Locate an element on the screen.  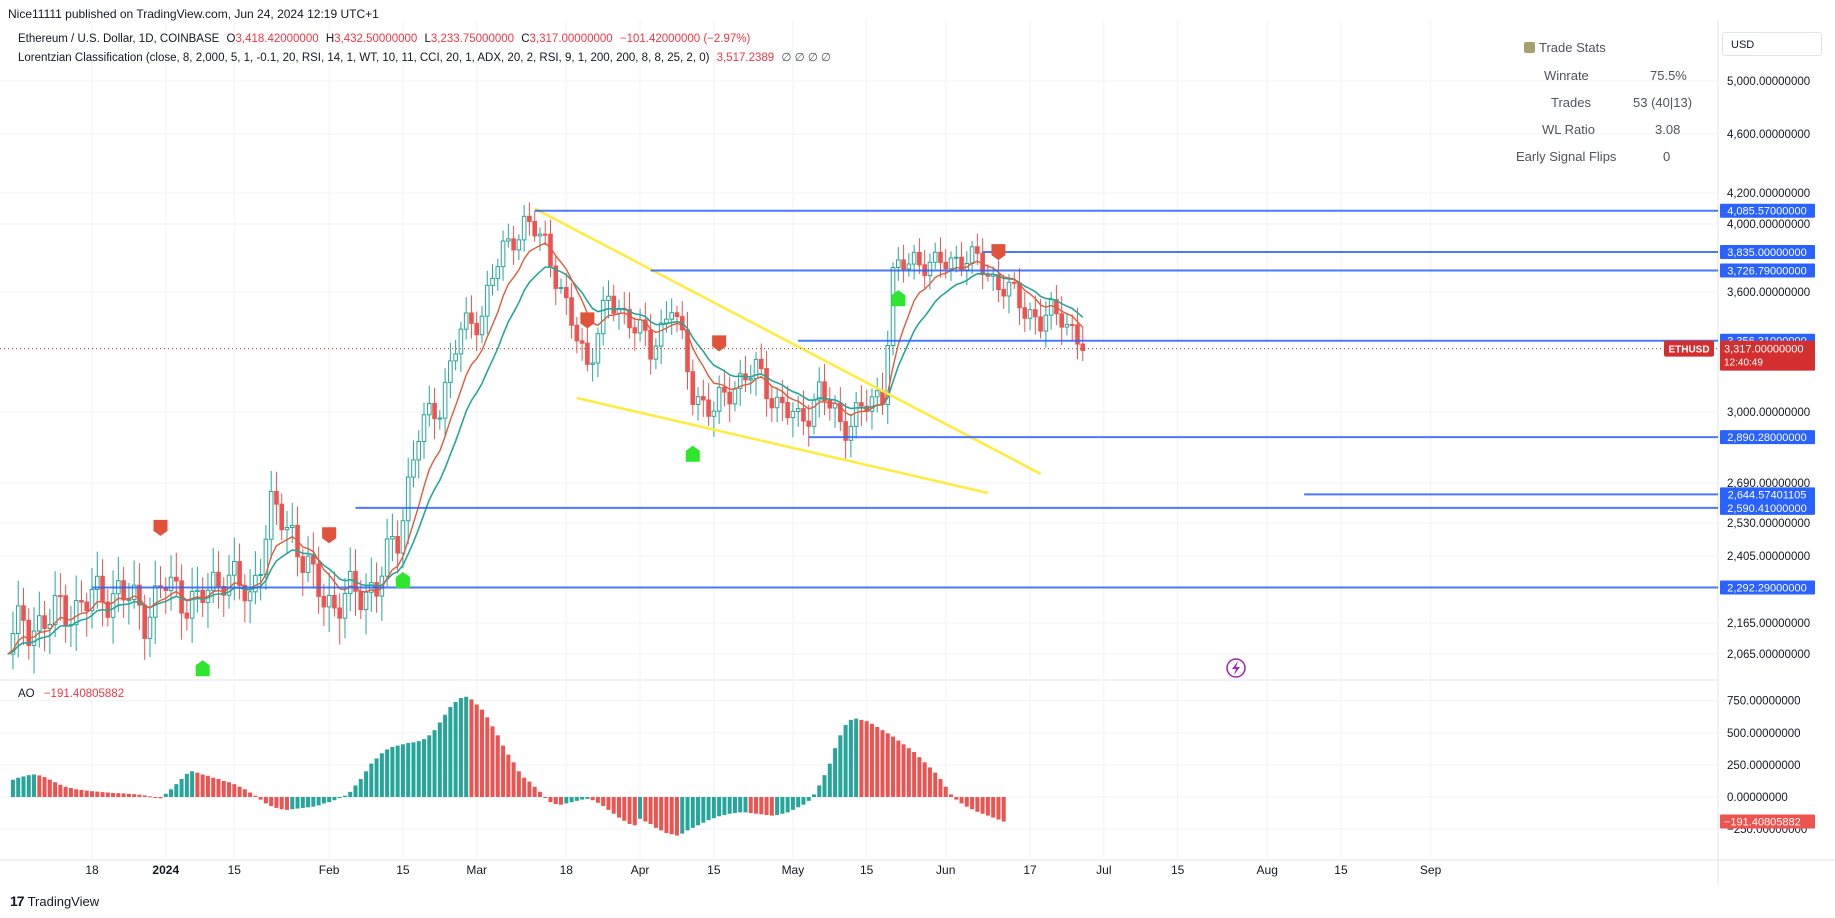
currency-selector: USD is located at coordinates (1772, 44).